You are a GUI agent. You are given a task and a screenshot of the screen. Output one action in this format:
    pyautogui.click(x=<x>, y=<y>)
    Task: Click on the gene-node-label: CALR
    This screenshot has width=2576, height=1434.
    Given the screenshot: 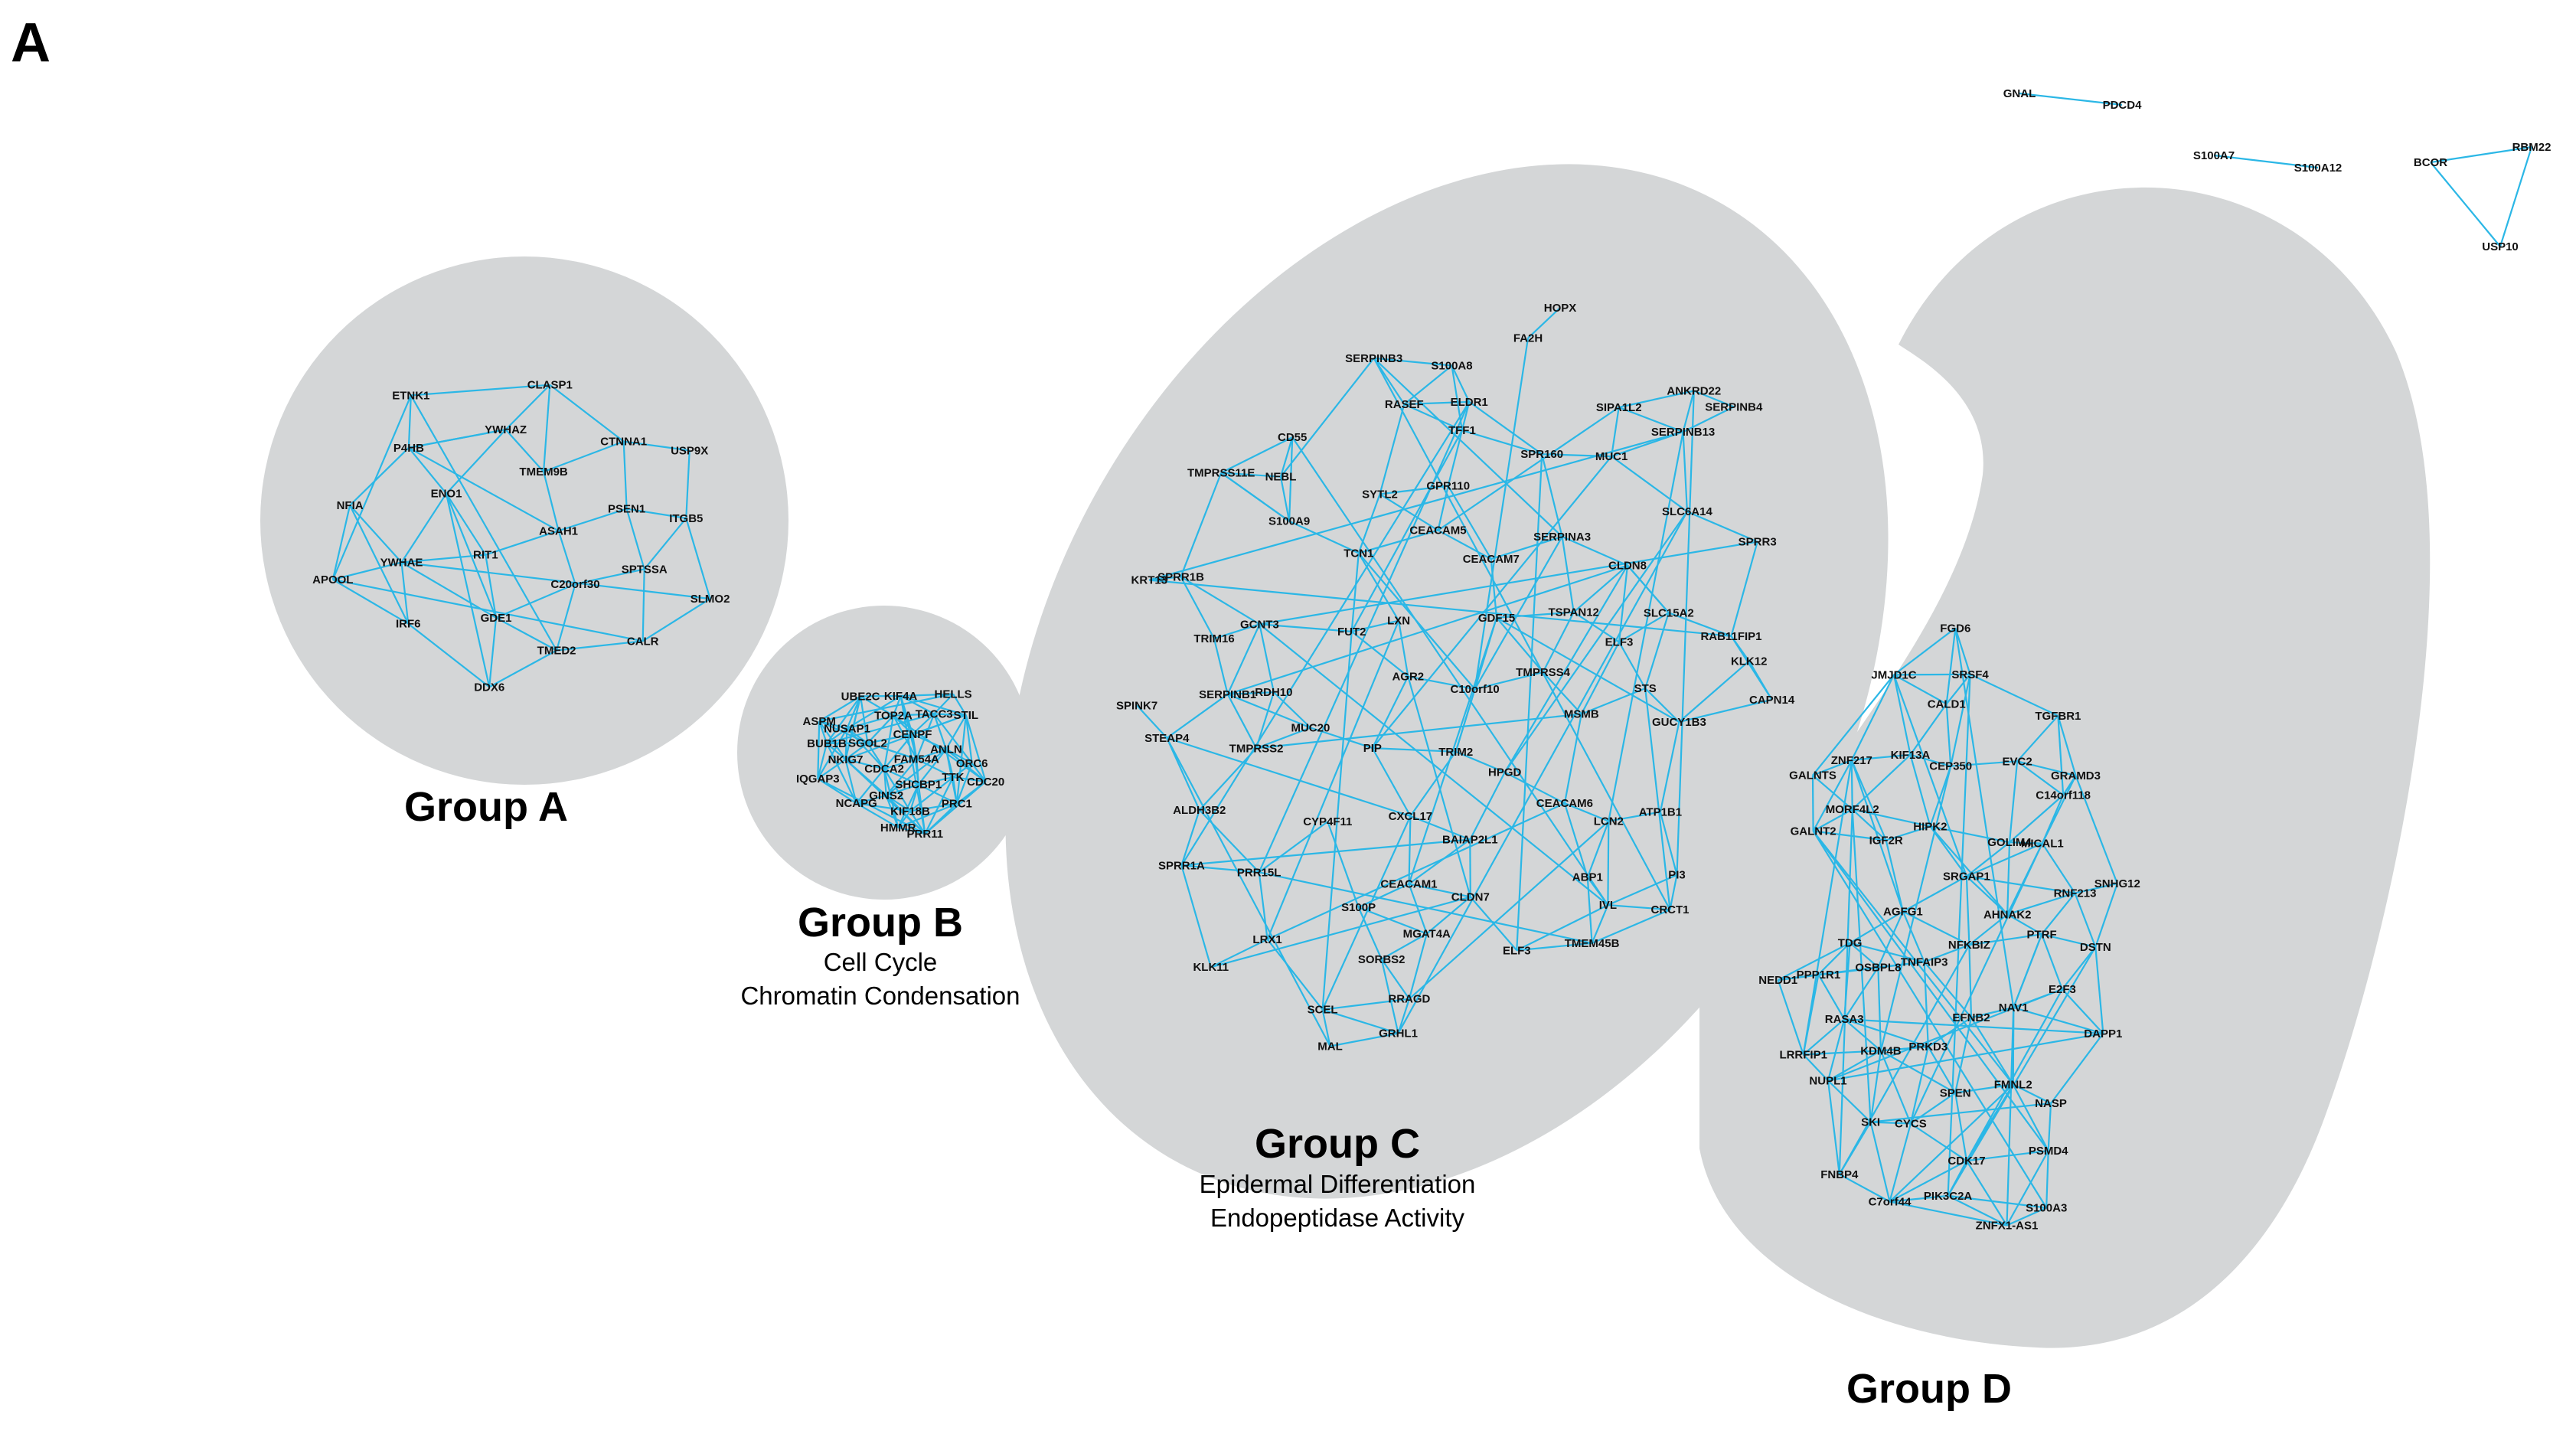 What is the action you would take?
    pyautogui.click(x=643, y=641)
    